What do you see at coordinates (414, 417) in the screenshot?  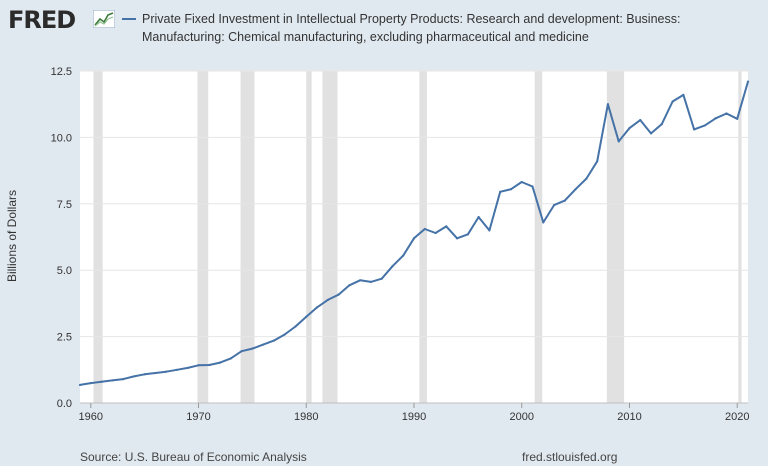 I see `x-tick-label: 1990` at bounding box center [414, 417].